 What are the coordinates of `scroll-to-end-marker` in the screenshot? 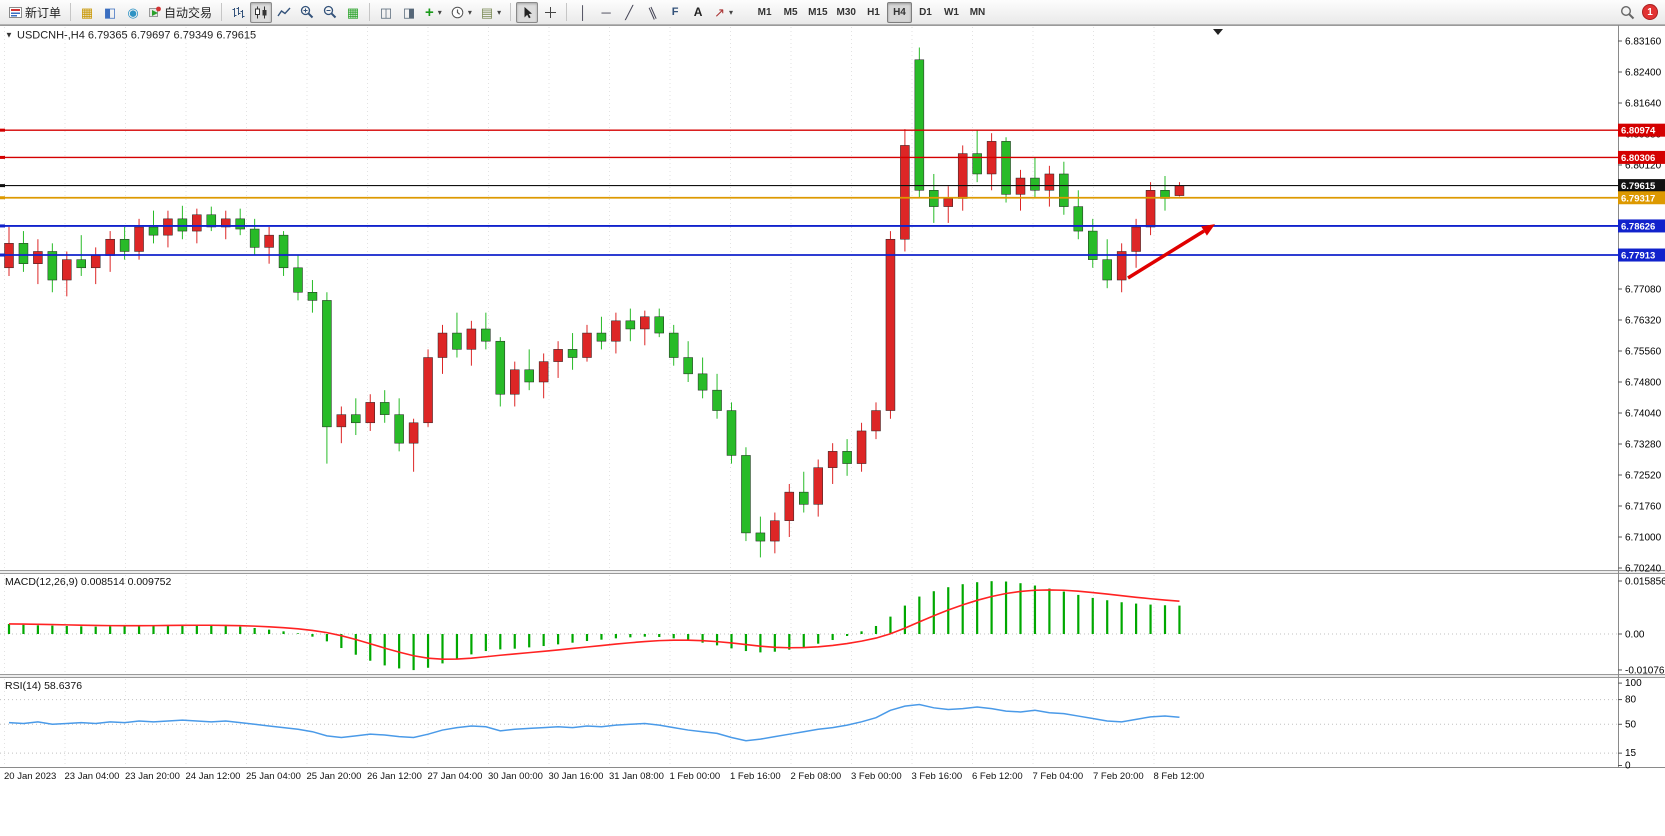 It's located at (1218, 32).